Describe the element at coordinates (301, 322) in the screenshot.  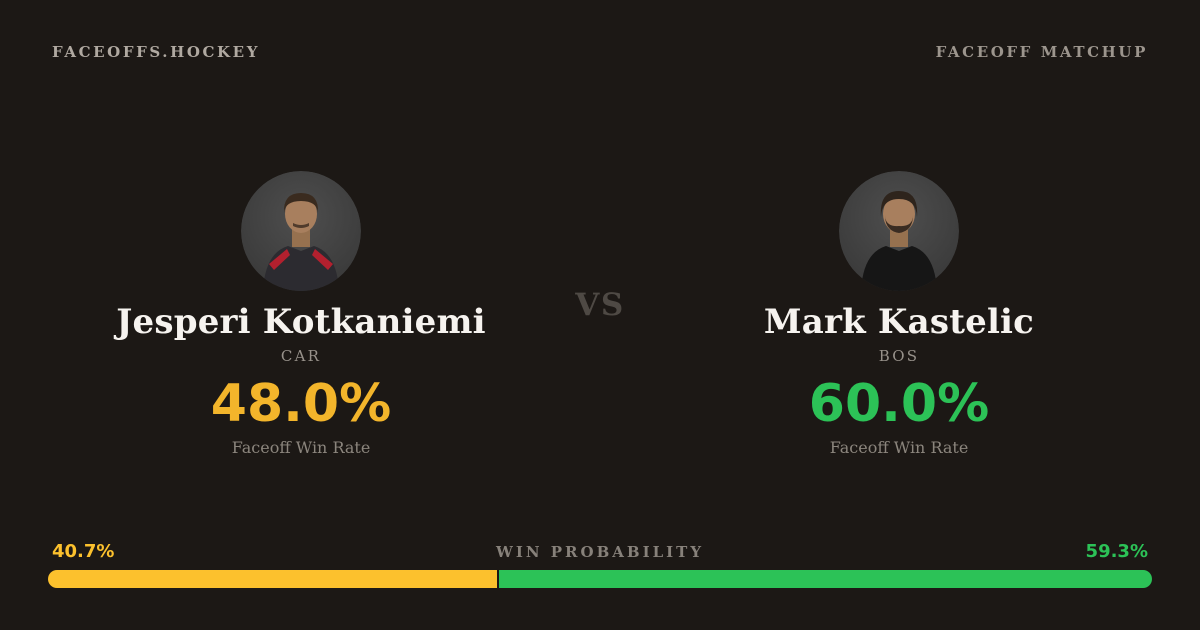
I see `player-name: Jesperi Kotkaniemi` at that location.